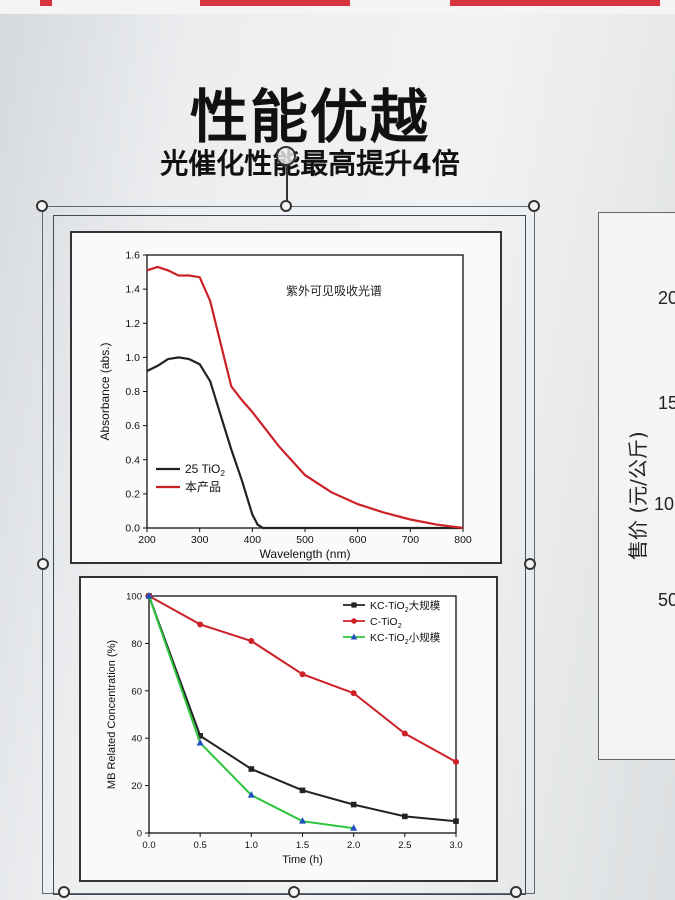  I want to click on price-tick: 15, so click(666, 403).